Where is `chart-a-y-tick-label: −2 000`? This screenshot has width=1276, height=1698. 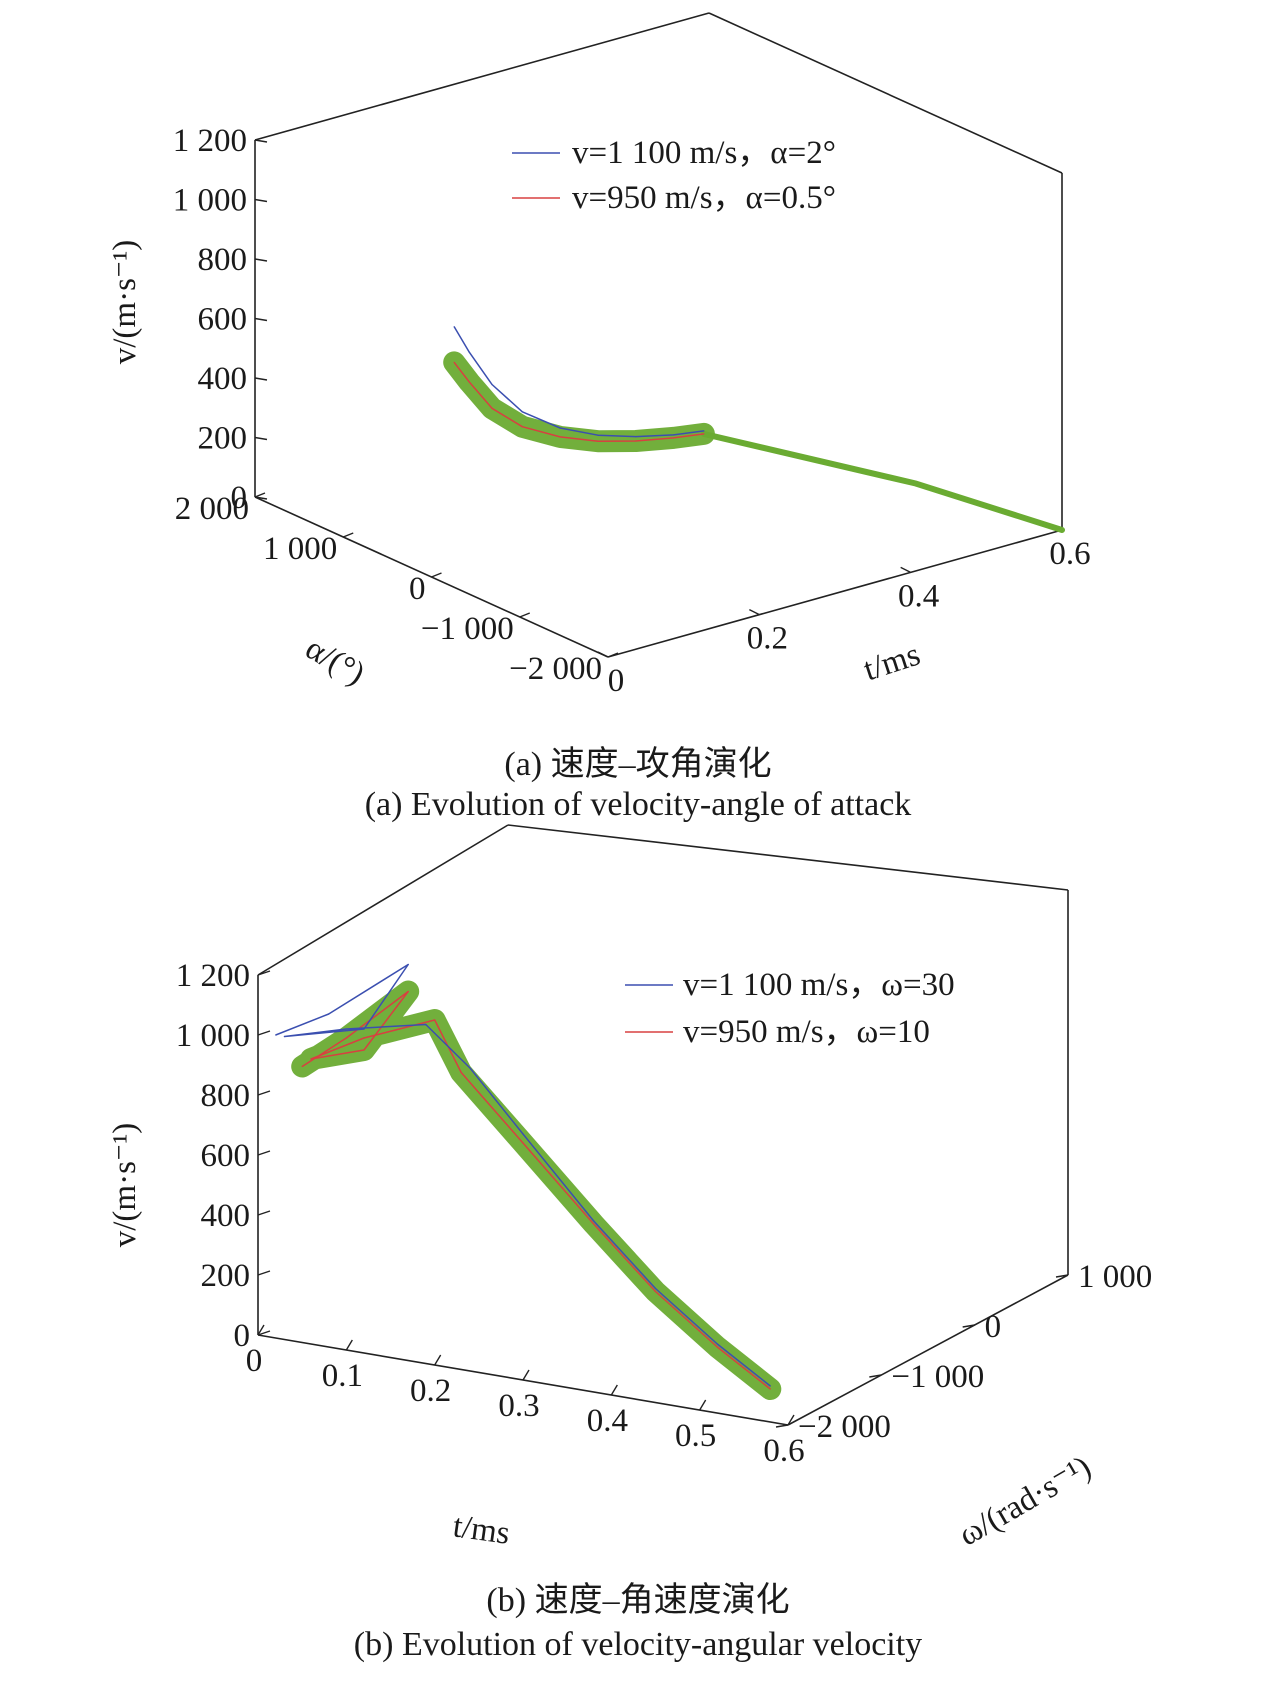
chart-a-y-tick-label: −2 000 is located at coordinates (555, 669).